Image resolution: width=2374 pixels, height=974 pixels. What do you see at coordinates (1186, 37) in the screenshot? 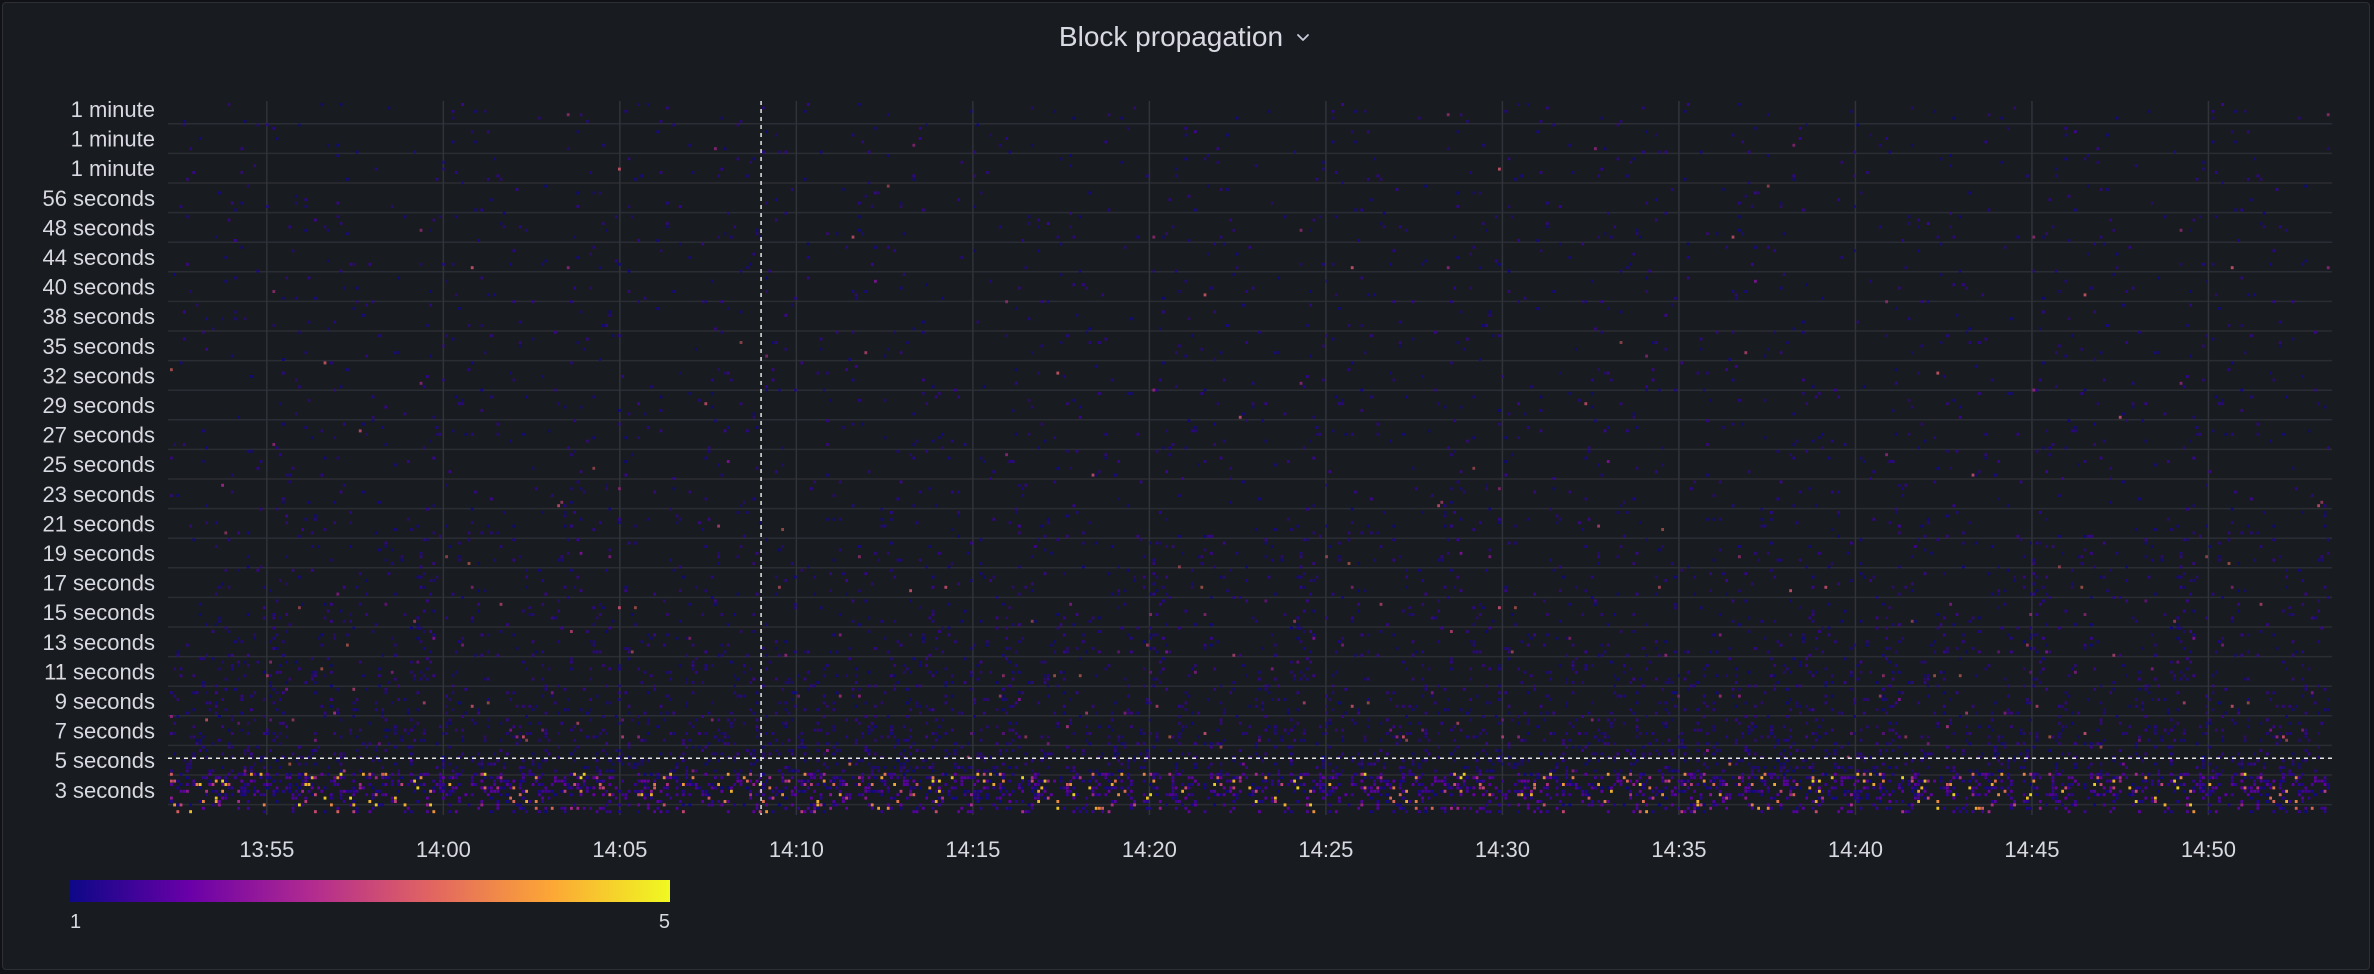
I see `panel-title-menu: Block propagation` at bounding box center [1186, 37].